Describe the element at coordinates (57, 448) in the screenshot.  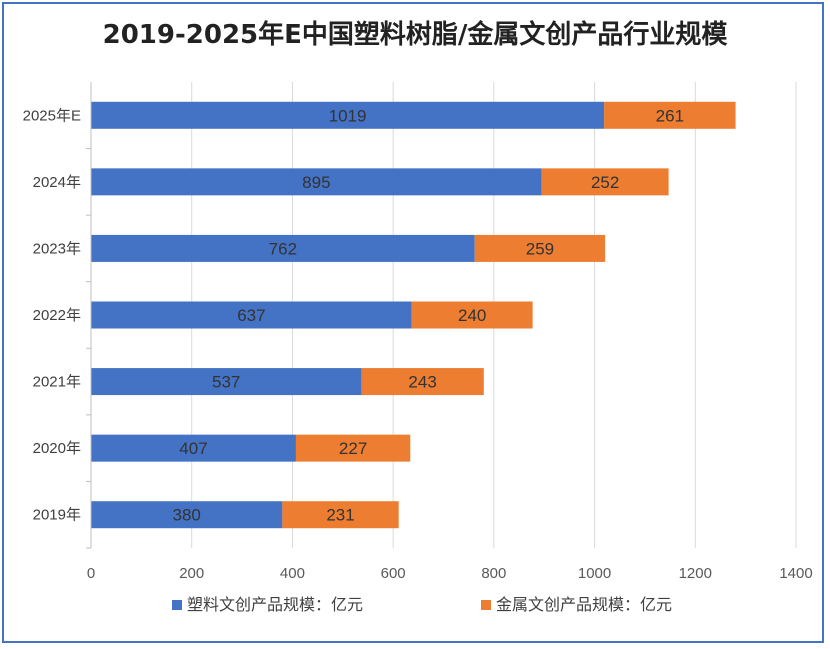
I see `category-label: 2020年` at that location.